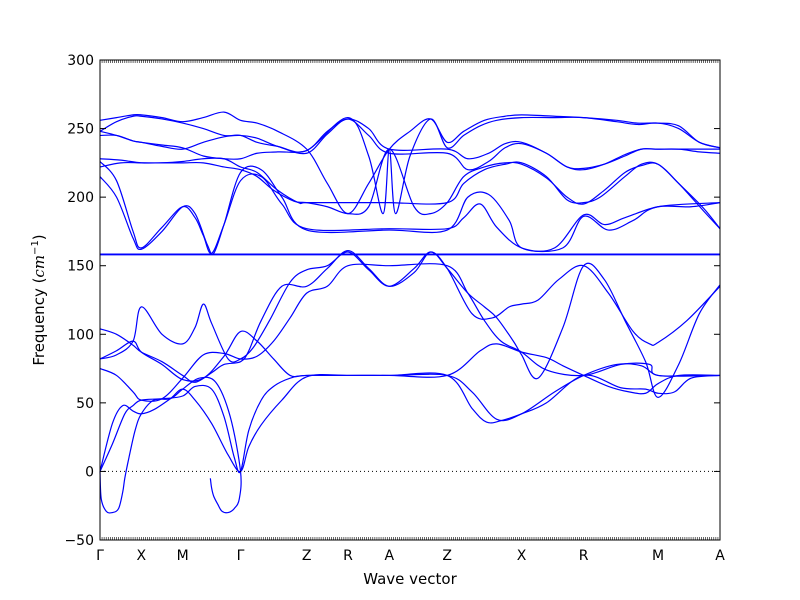 This screenshot has width=800, height=600. I want to click on y-tick-label: 150, so click(80, 267).